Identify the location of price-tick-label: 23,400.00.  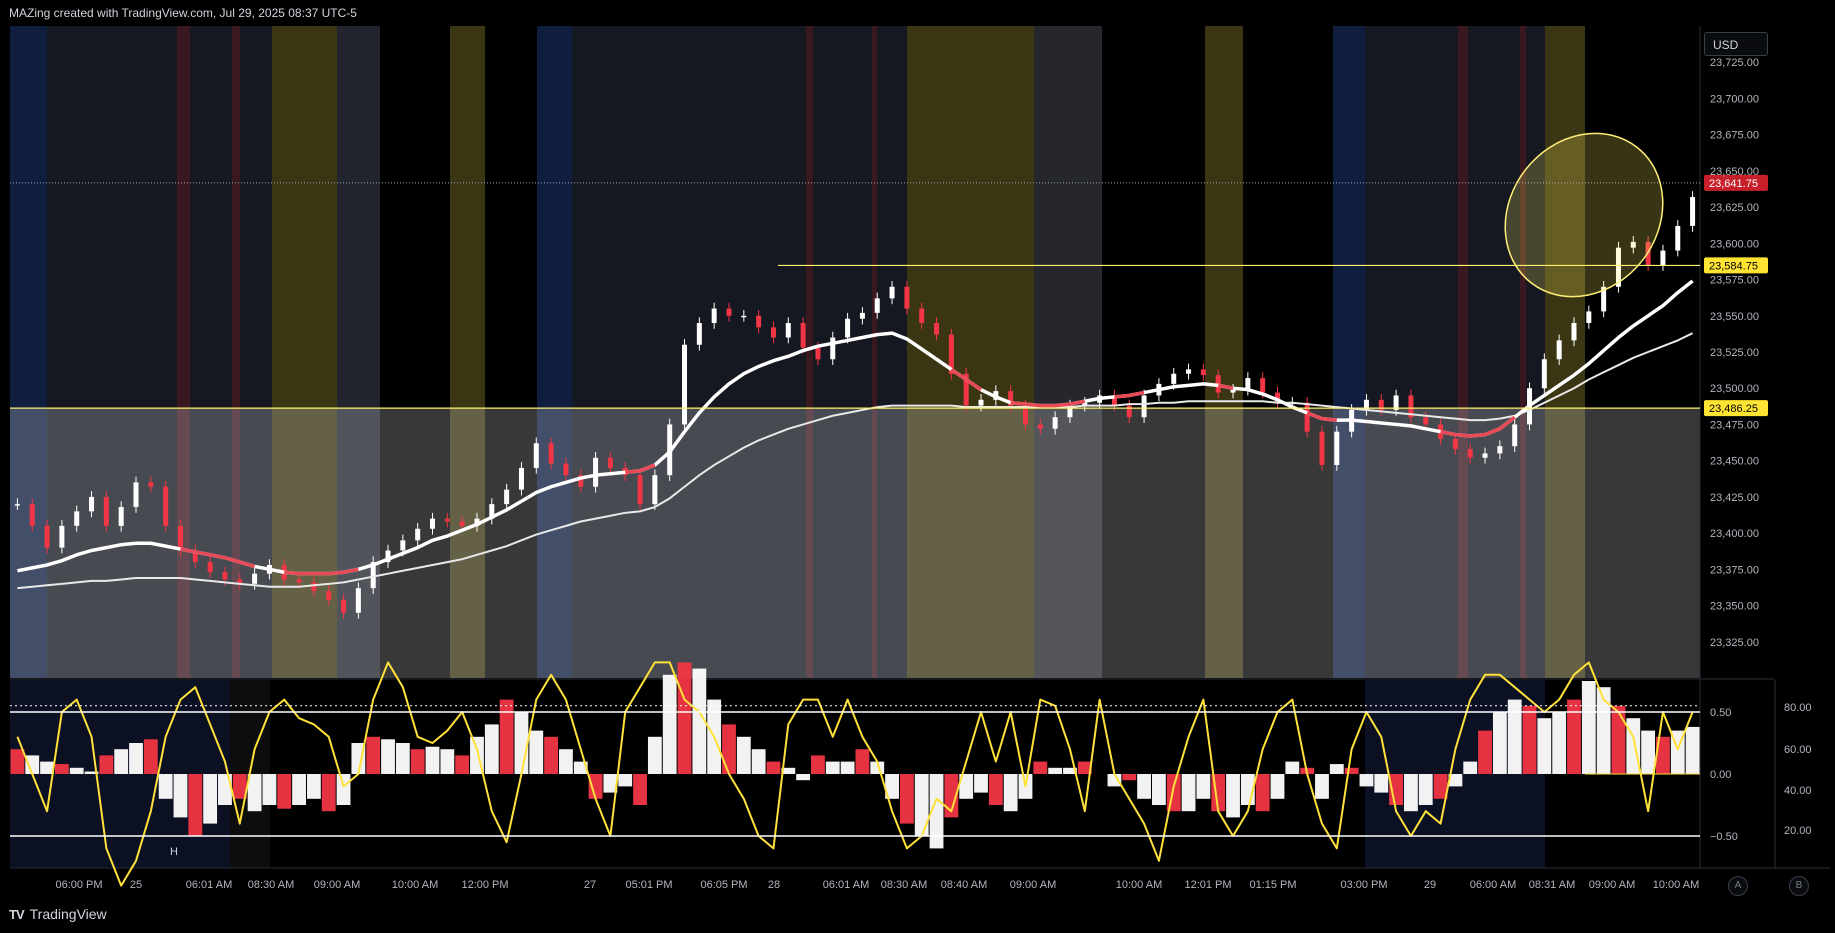
(1734, 534).